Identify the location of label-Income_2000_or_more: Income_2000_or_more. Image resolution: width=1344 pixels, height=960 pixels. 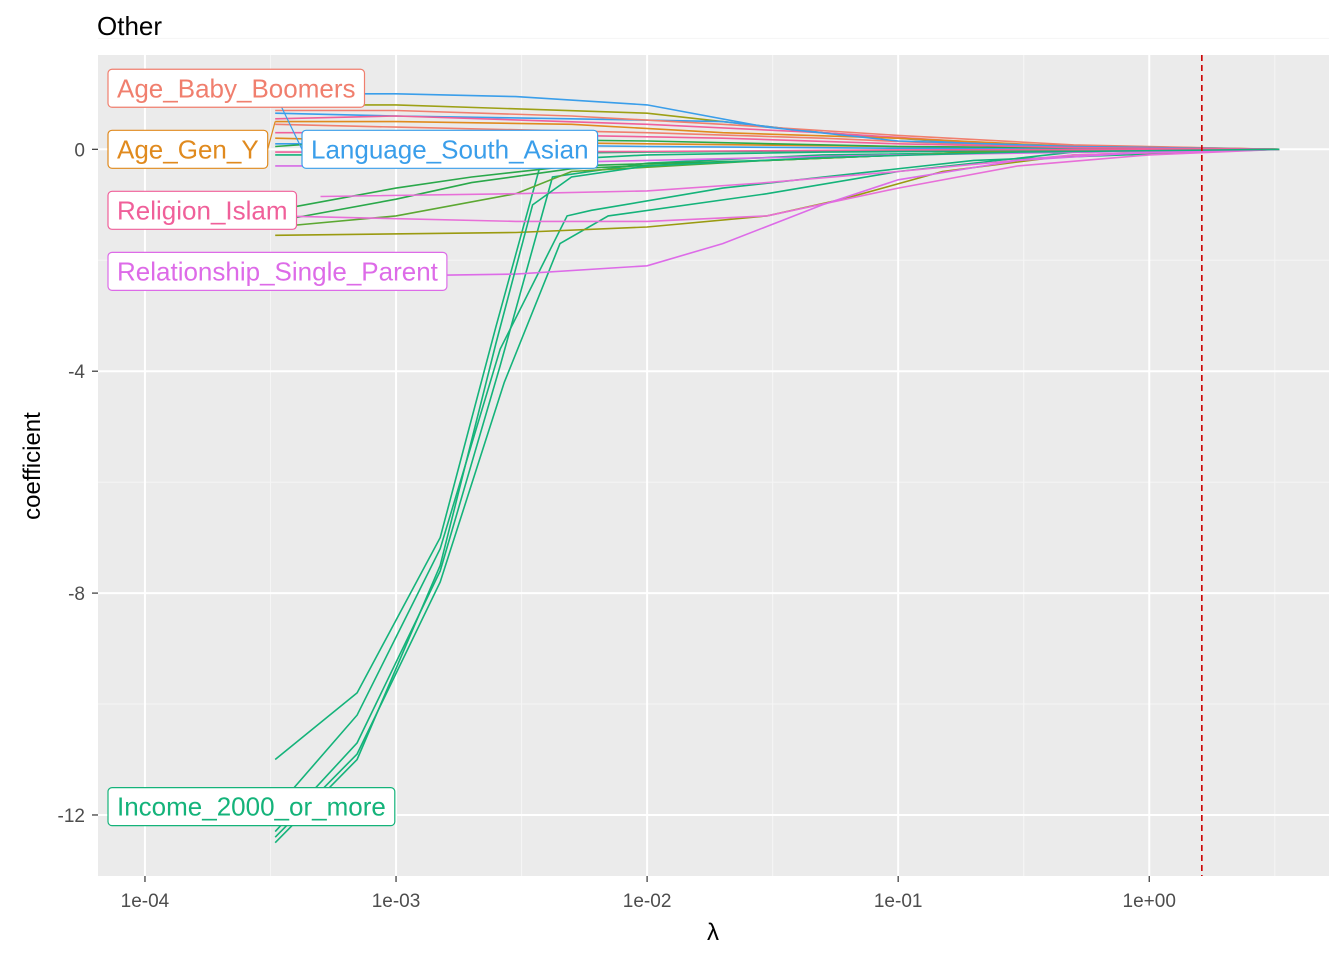
(251, 807).